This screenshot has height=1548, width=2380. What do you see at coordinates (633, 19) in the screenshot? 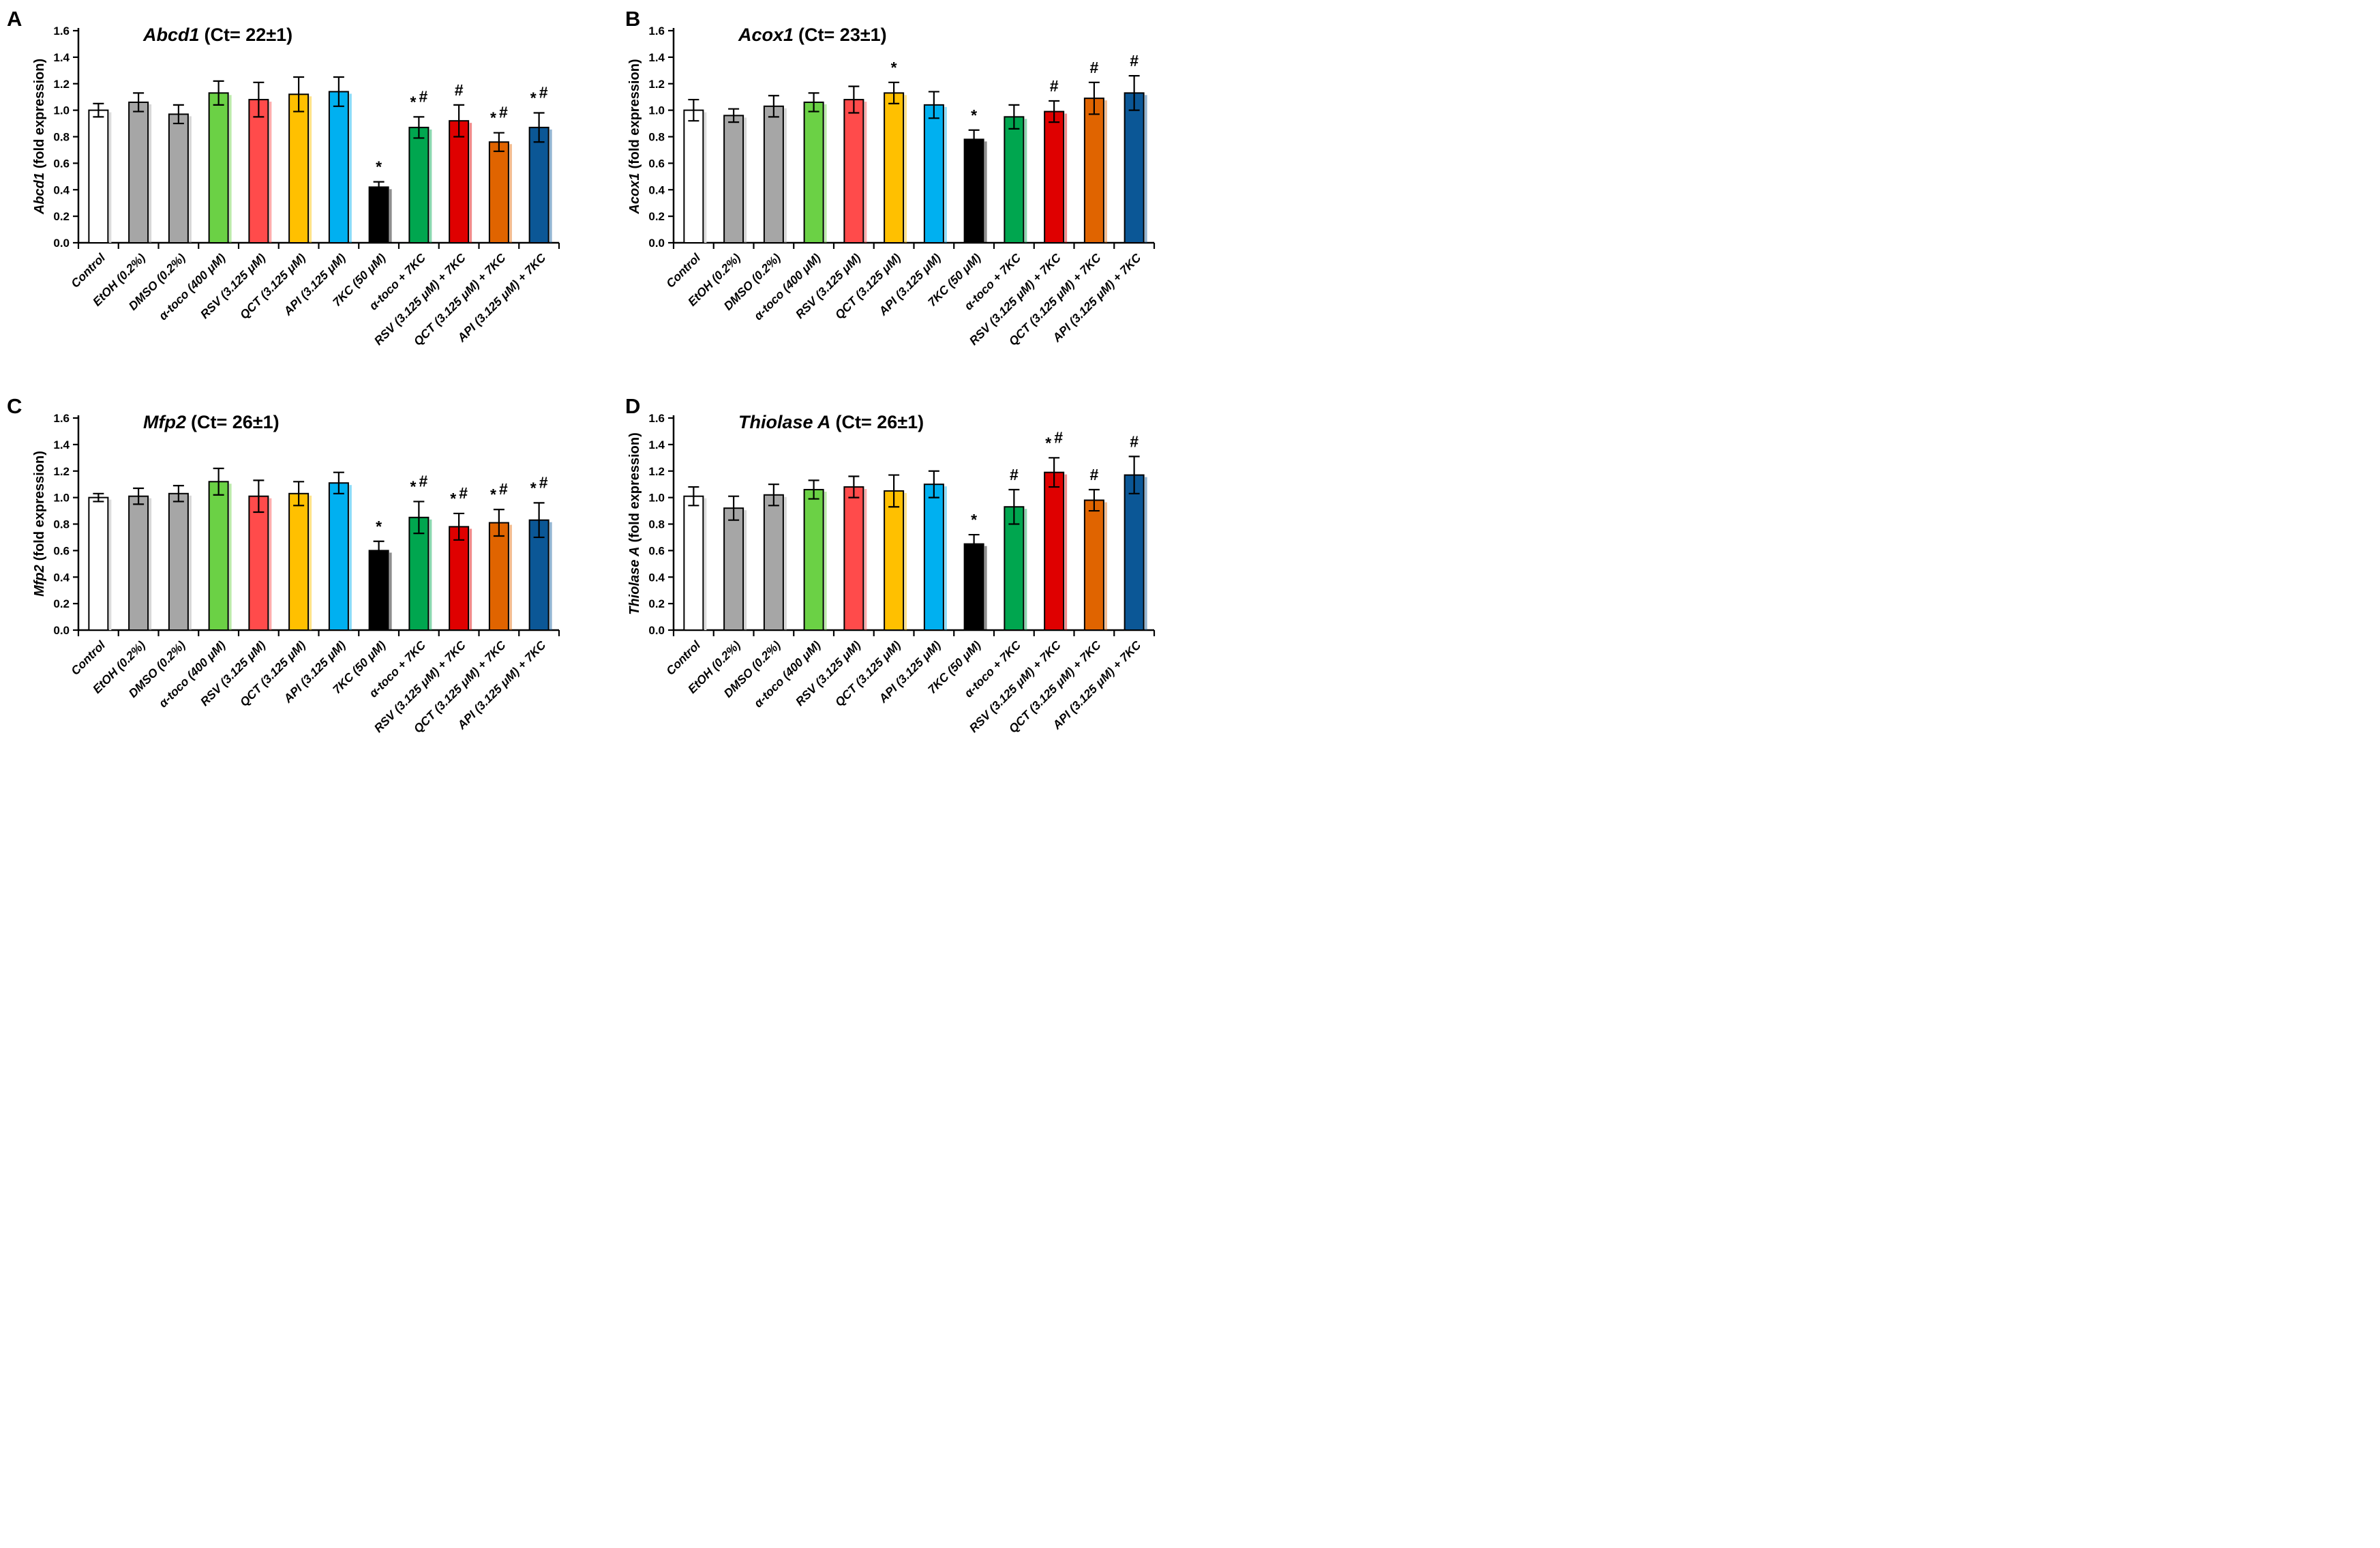
I see `panel-letter-b: B` at bounding box center [633, 19].